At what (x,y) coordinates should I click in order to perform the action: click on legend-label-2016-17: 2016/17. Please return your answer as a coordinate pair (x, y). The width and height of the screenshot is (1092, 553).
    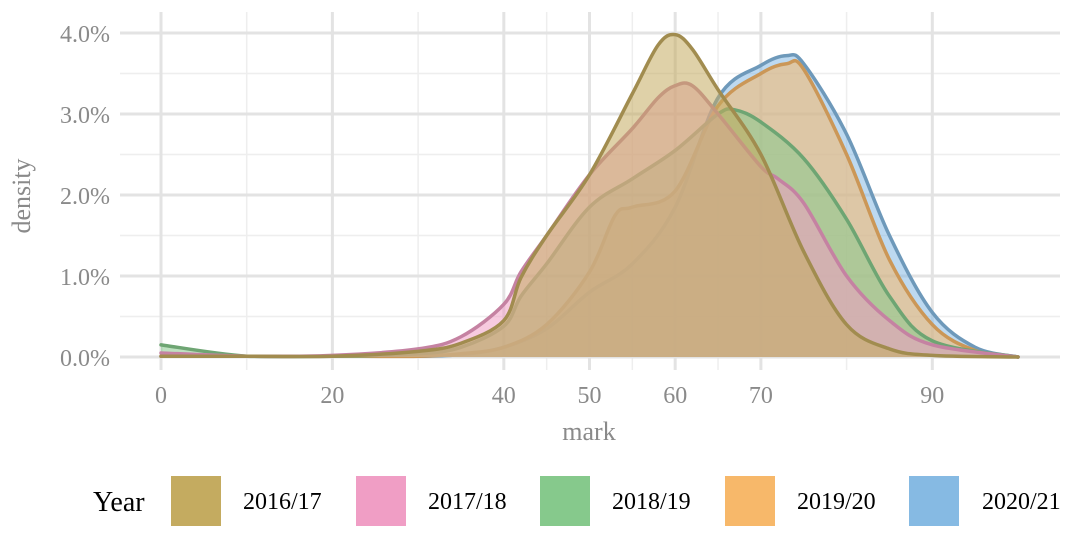
    Looking at the image, I should click on (282, 502).